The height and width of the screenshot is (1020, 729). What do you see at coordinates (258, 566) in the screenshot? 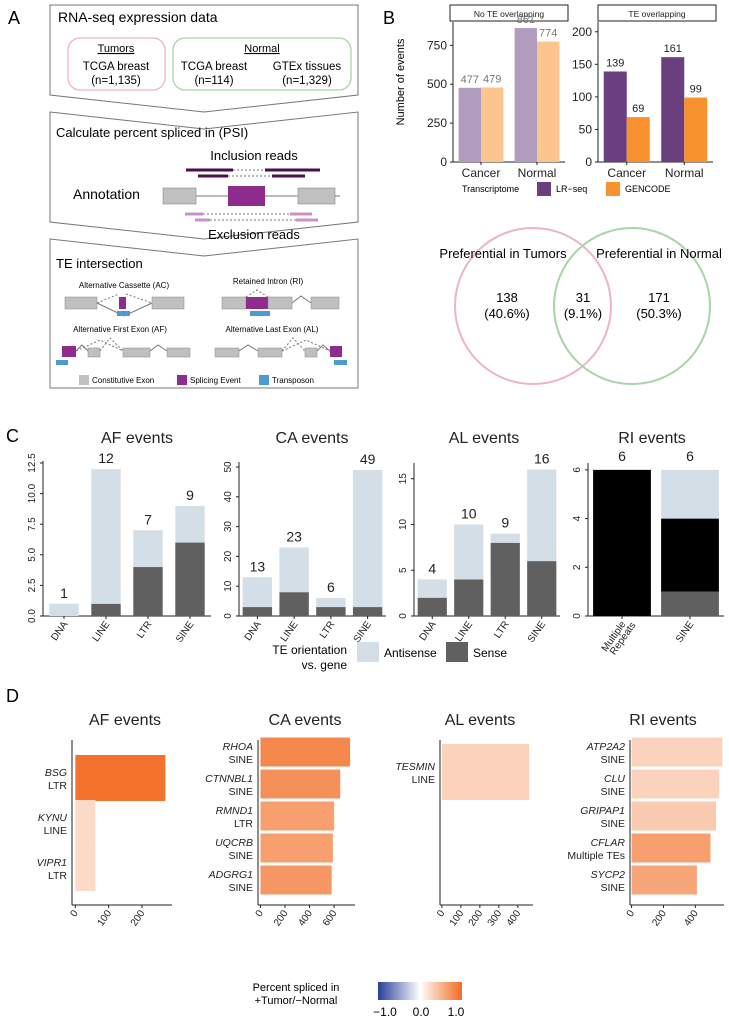
I see `bar-total-label: 13` at bounding box center [258, 566].